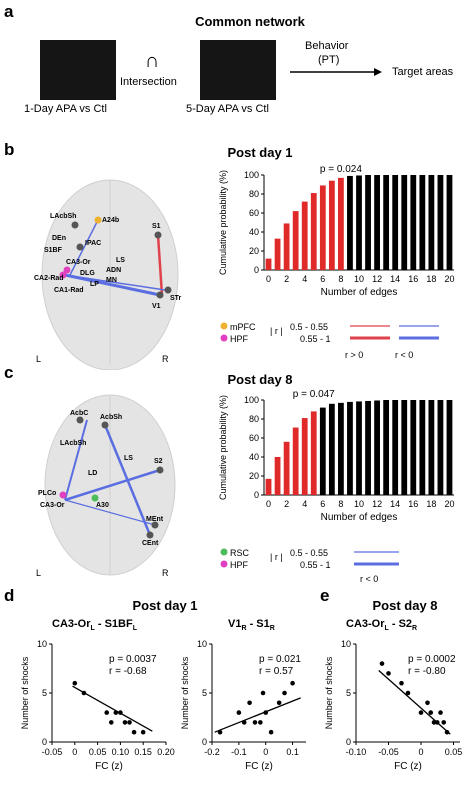 Image resolution: width=474 pixels, height=792 pixels. What do you see at coordinates (155, 525) in the screenshot?
I see `node-c-MEnt` at bounding box center [155, 525].